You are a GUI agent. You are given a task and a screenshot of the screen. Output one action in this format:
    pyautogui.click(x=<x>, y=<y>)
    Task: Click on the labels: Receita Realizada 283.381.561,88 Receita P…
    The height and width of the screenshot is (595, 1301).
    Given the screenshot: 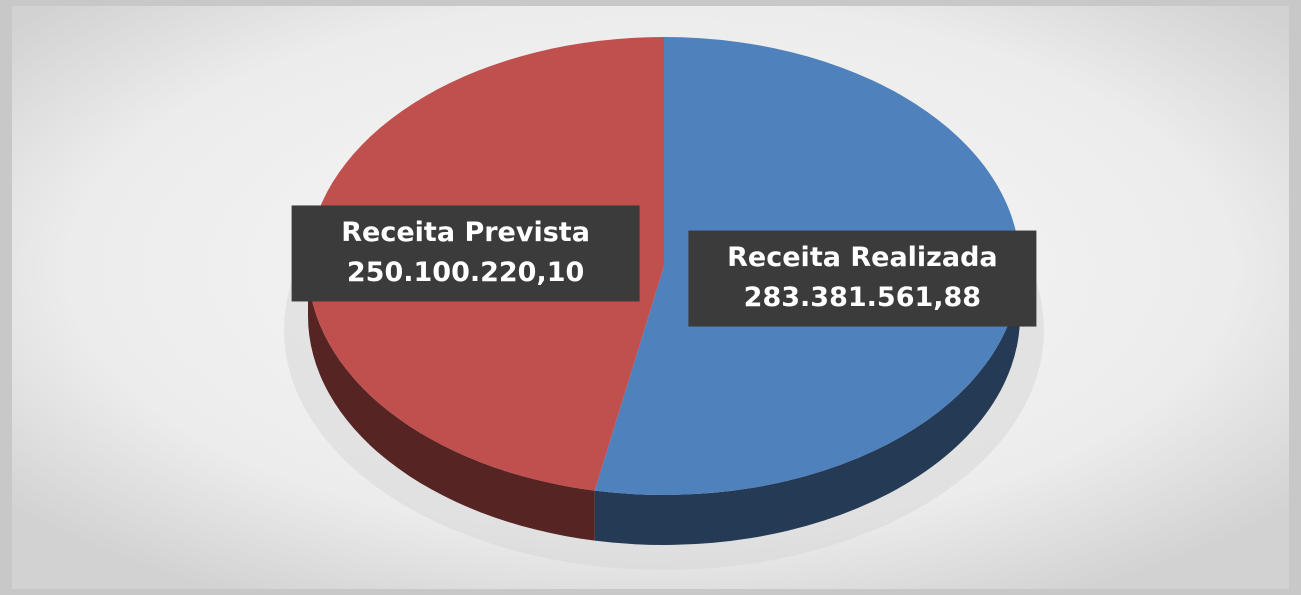 What is the action you would take?
    pyautogui.click(x=664, y=266)
    